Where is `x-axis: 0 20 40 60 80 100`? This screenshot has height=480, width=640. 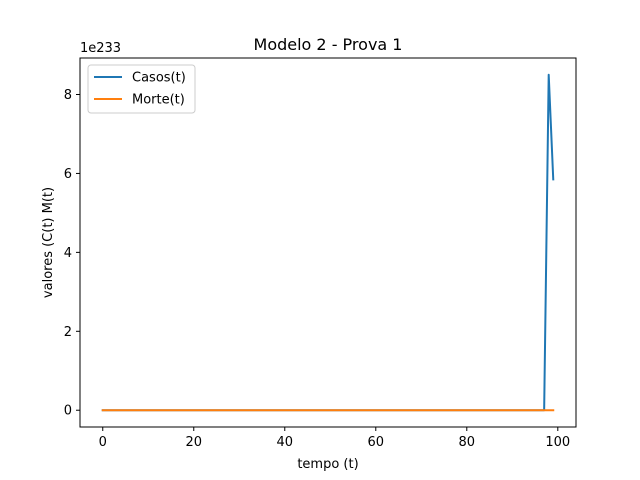
x-axis: 0 20 40 60 80 100 is located at coordinates (334, 438).